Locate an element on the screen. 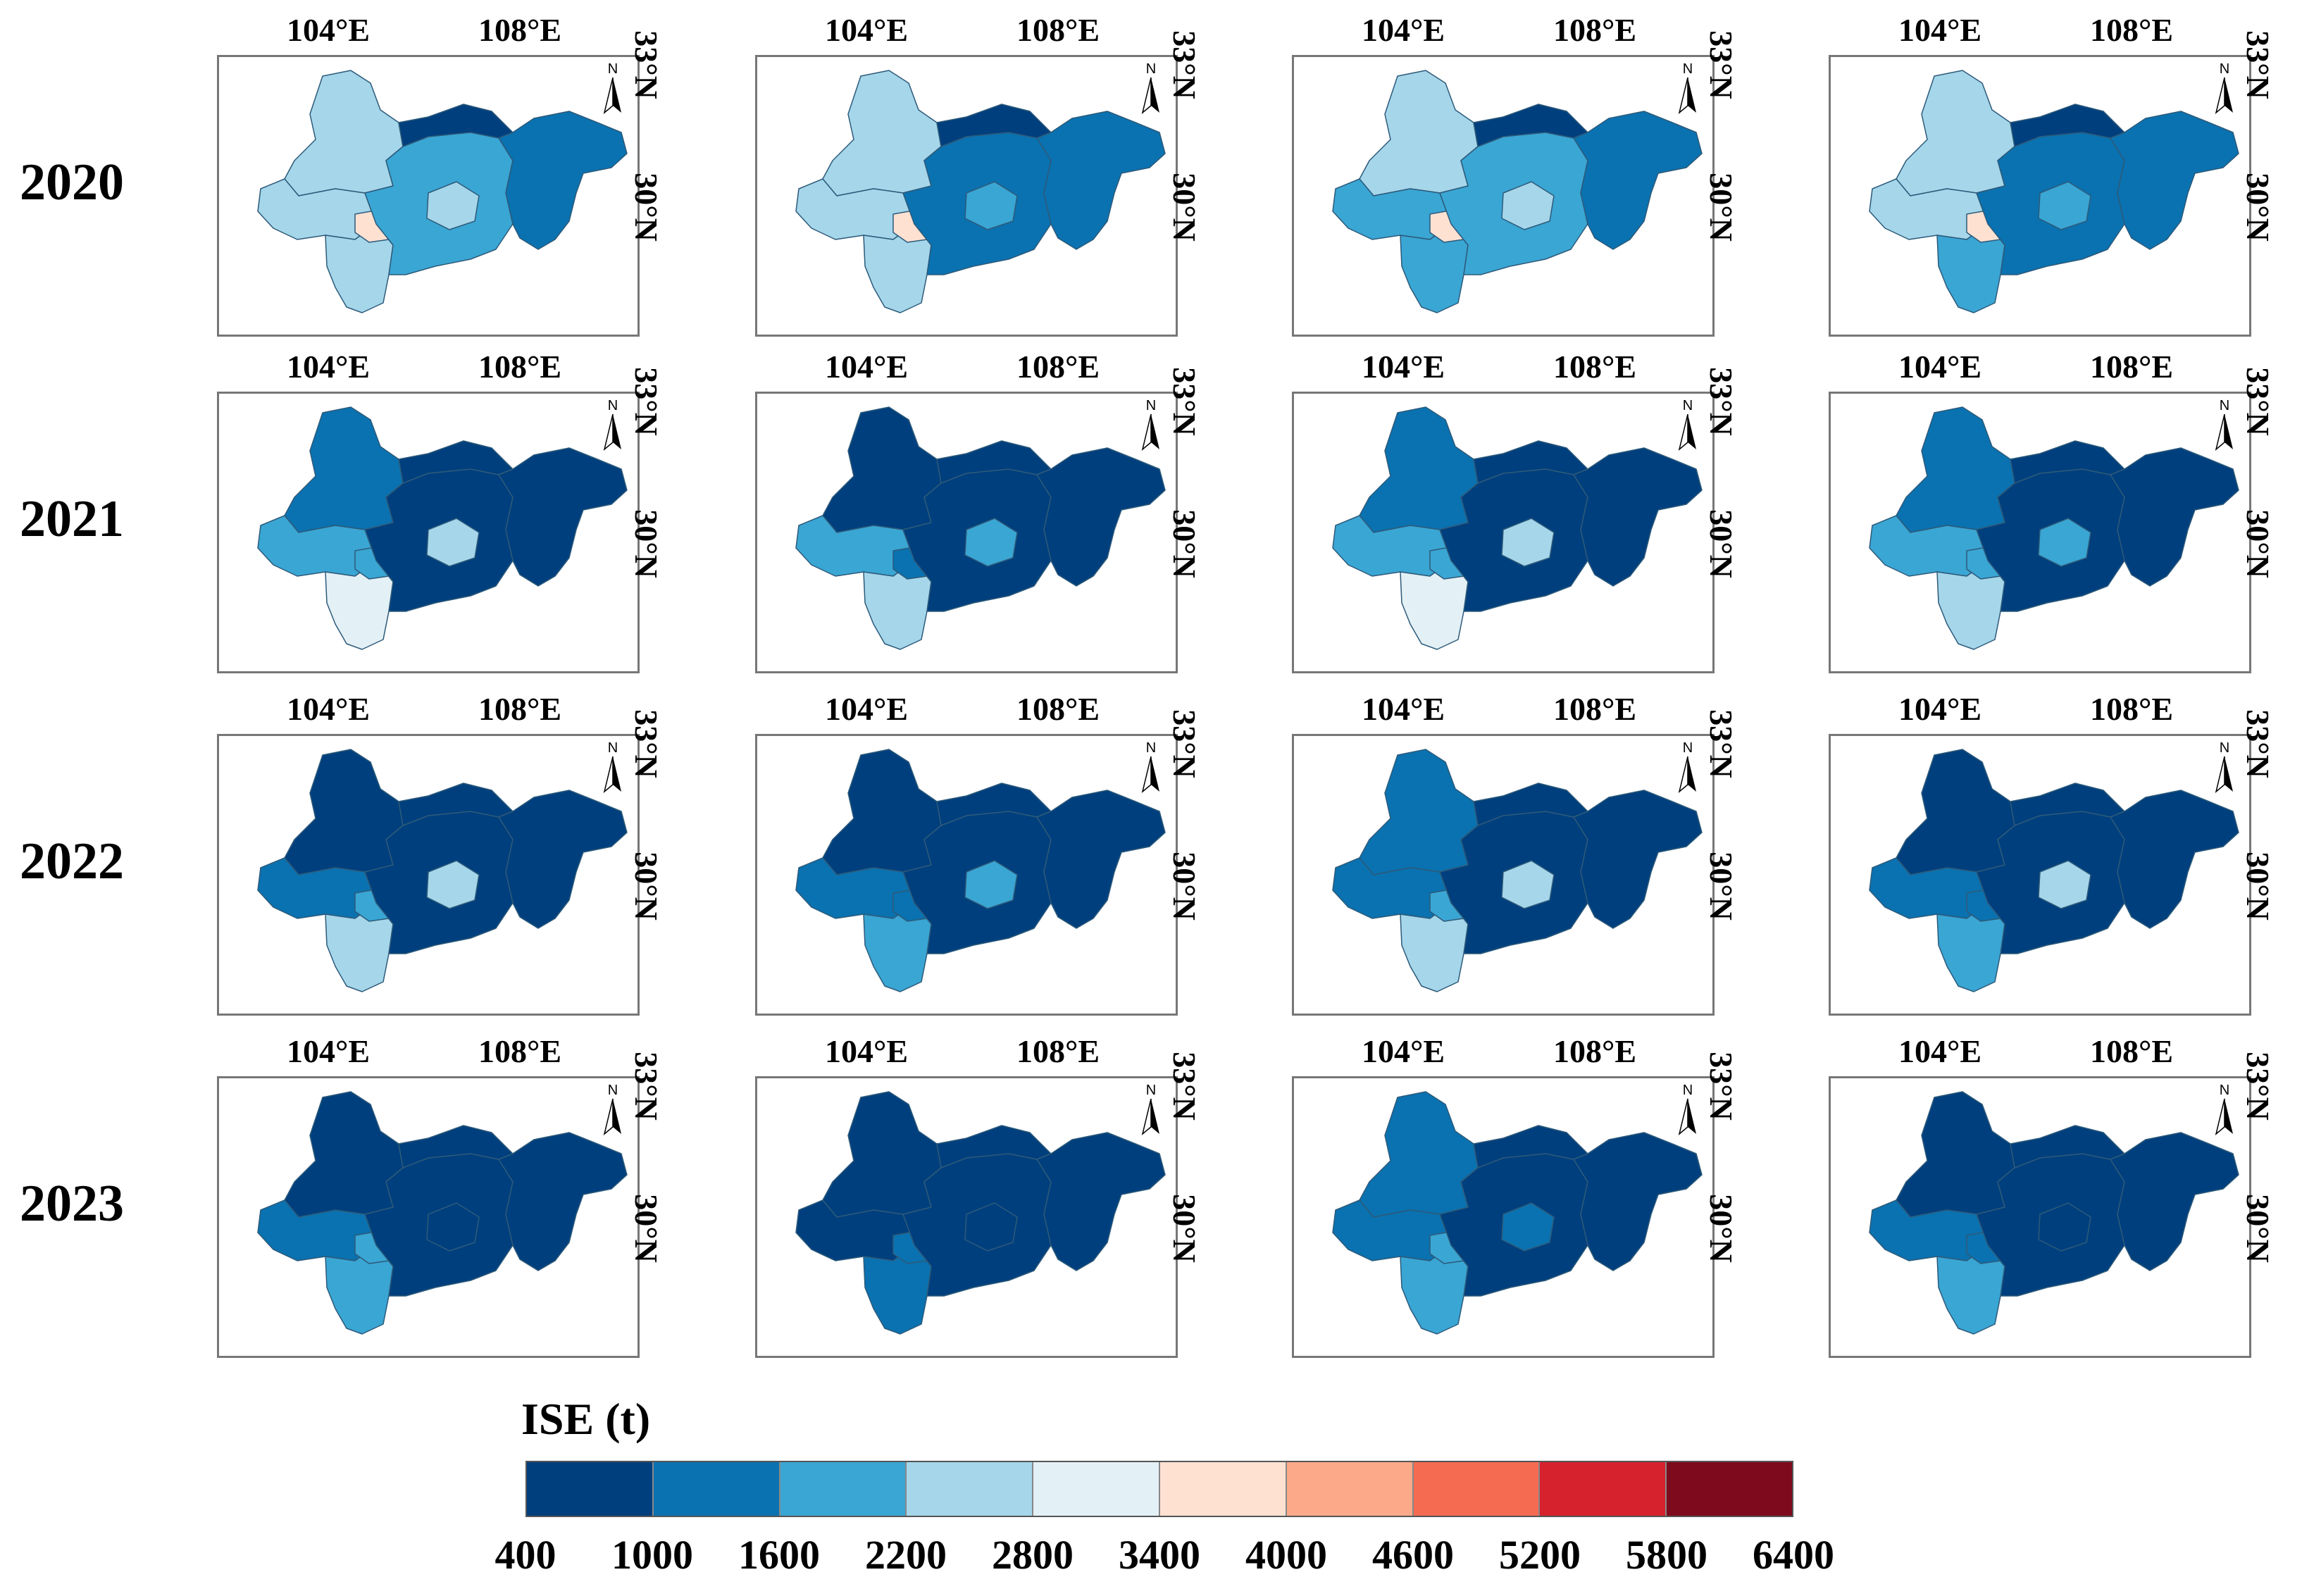 The image size is (2302, 1596). legend-tick-label: 4000 is located at coordinates (1286, 1555).